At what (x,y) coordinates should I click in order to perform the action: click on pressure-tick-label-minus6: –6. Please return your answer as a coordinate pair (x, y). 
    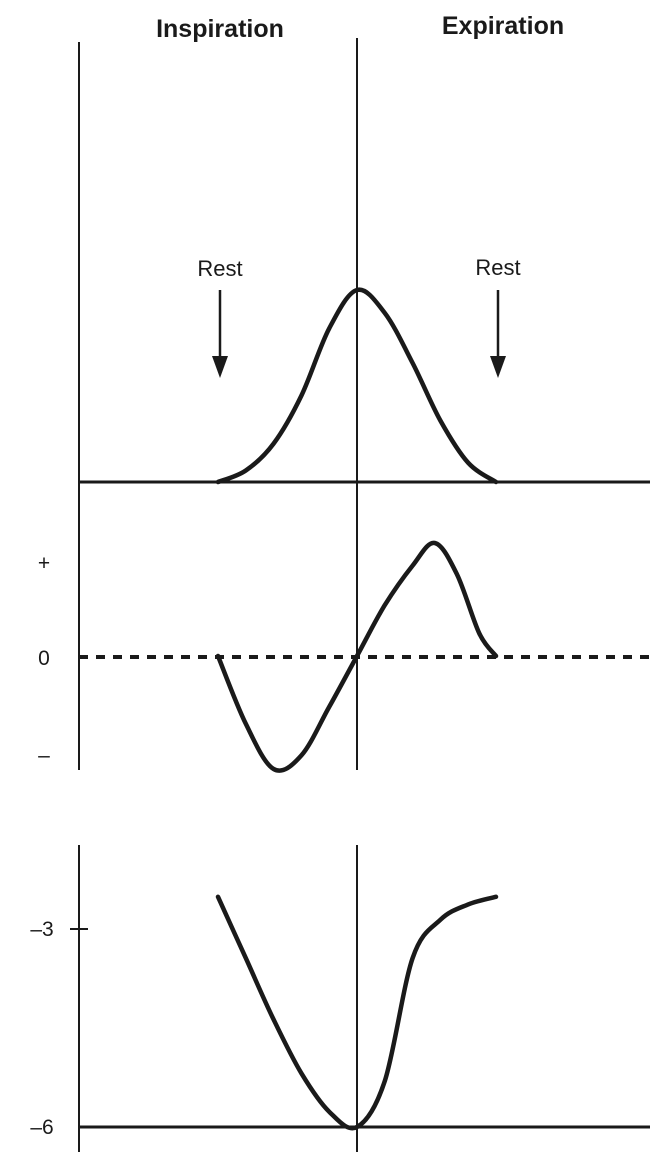
    Looking at the image, I should click on (41, 1127).